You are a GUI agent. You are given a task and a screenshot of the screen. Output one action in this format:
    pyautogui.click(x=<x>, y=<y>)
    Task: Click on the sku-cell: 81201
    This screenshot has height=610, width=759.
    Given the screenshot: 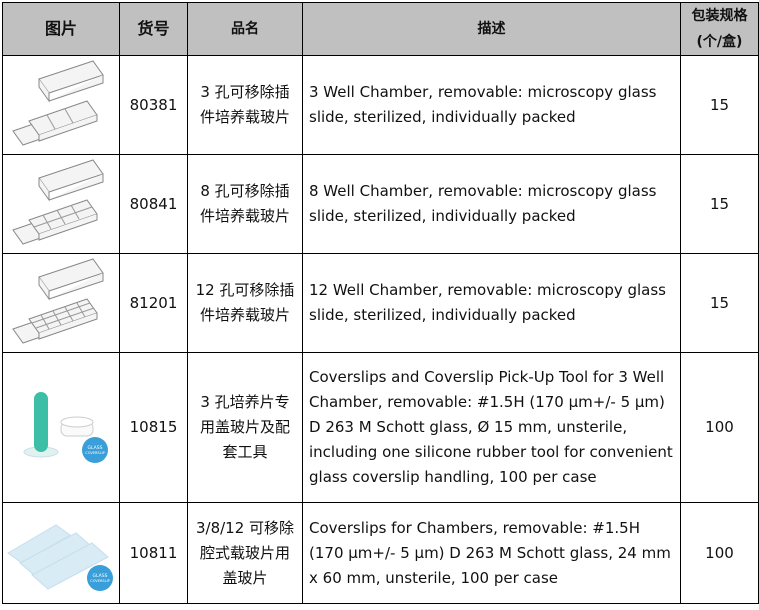 What is the action you would take?
    pyautogui.click(x=153, y=303)
    